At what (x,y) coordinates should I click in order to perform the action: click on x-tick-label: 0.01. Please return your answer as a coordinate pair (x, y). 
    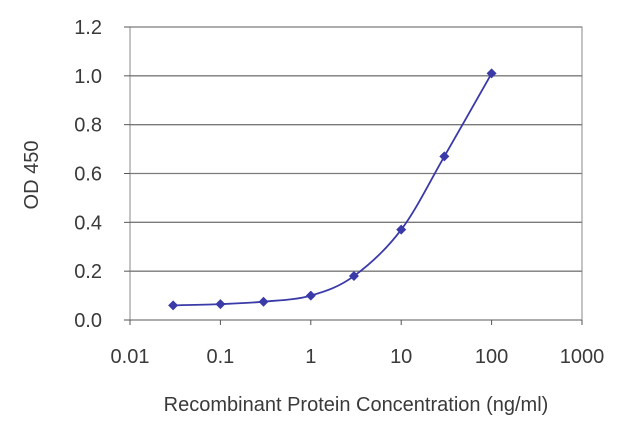
    Looking at the image, I should click on (130, 357).